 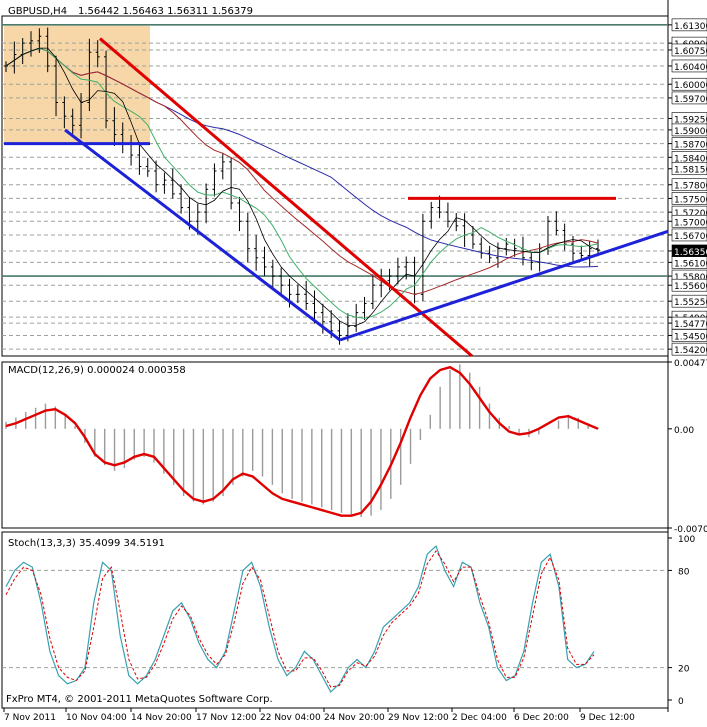 I want to click on blue-falling-trendline, so click(x=202, y=235).